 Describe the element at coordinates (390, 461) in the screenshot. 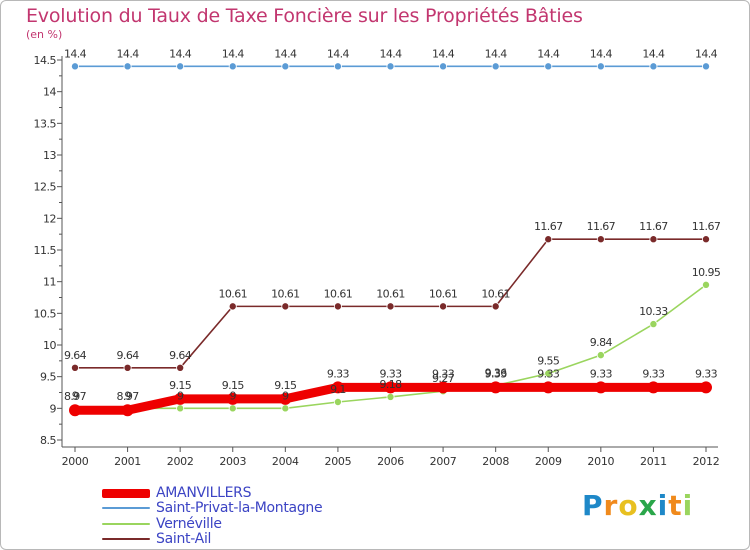

I see `x-tick-label: 2006` at that location.